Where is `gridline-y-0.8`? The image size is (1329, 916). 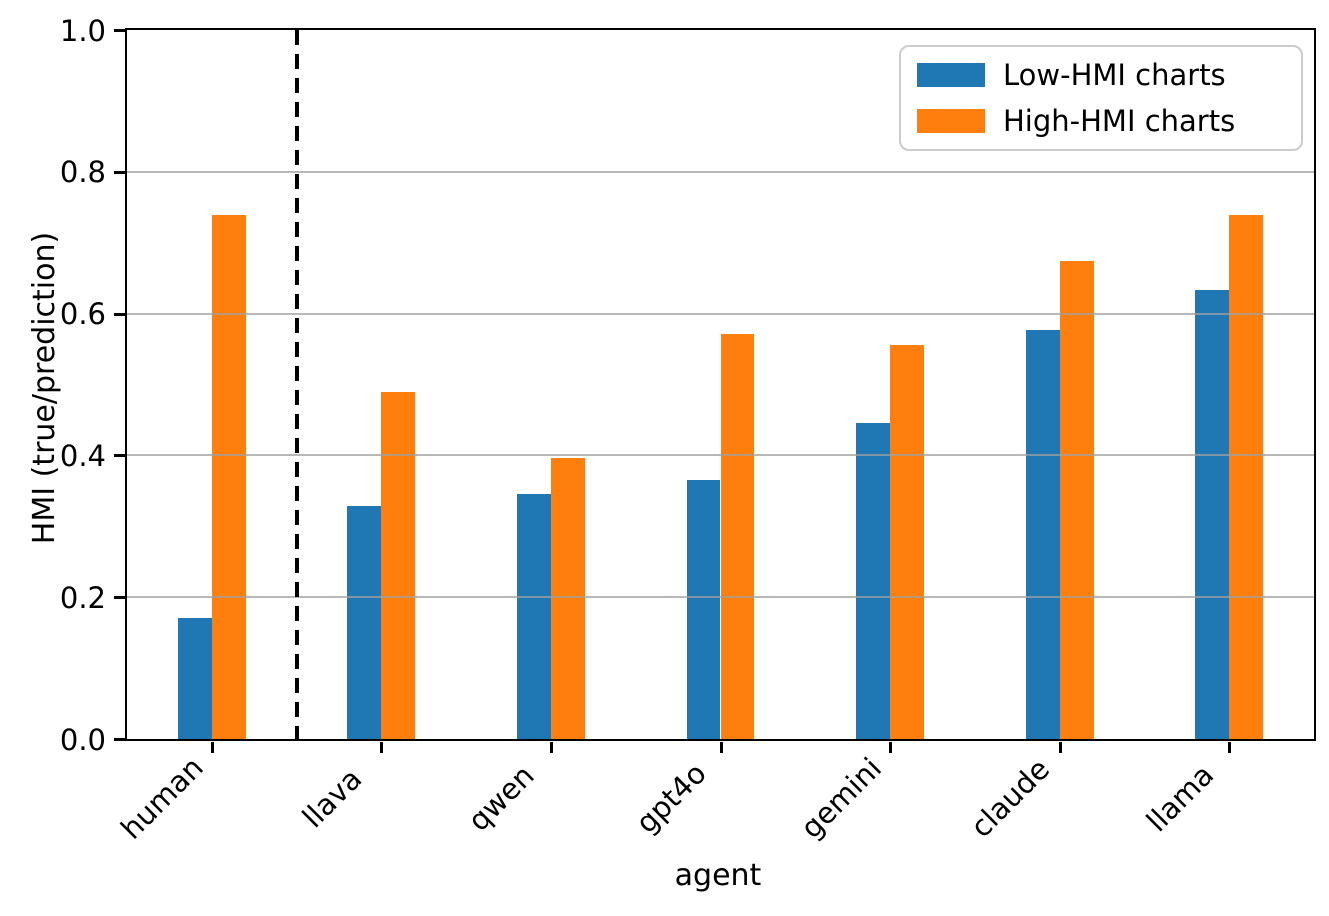
gridline-y-0.8 is located at coordinates (720, 171).